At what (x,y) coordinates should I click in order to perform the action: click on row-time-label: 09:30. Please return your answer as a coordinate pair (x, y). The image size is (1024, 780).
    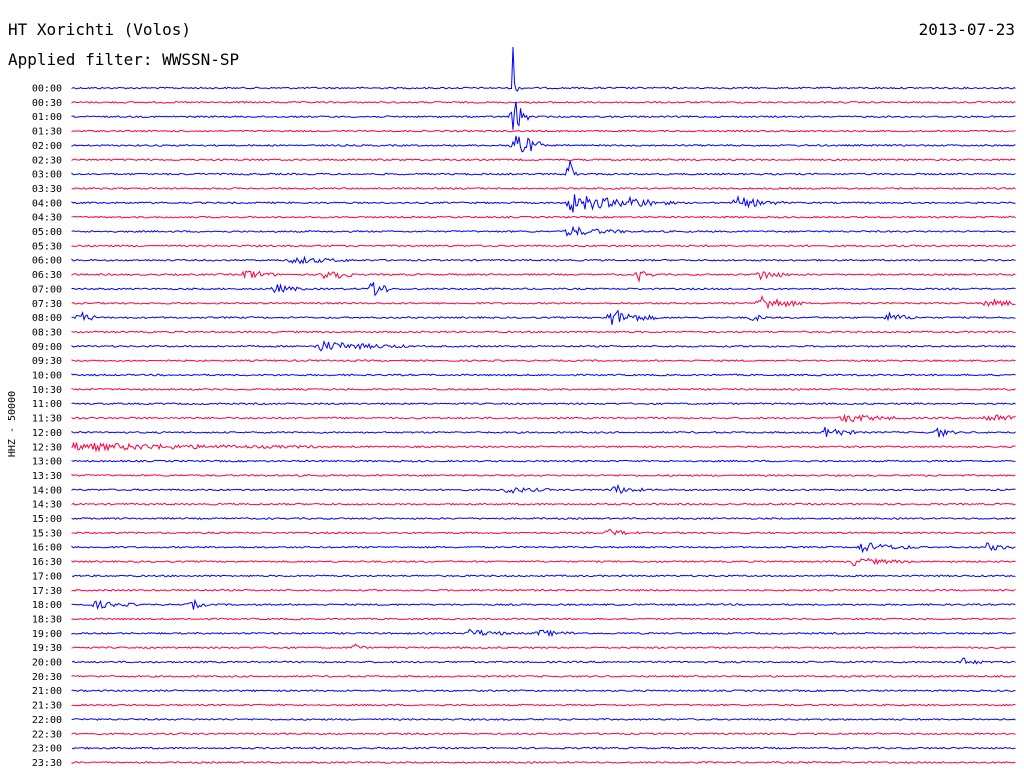
    Looking at the image, I should click on (47, 361).